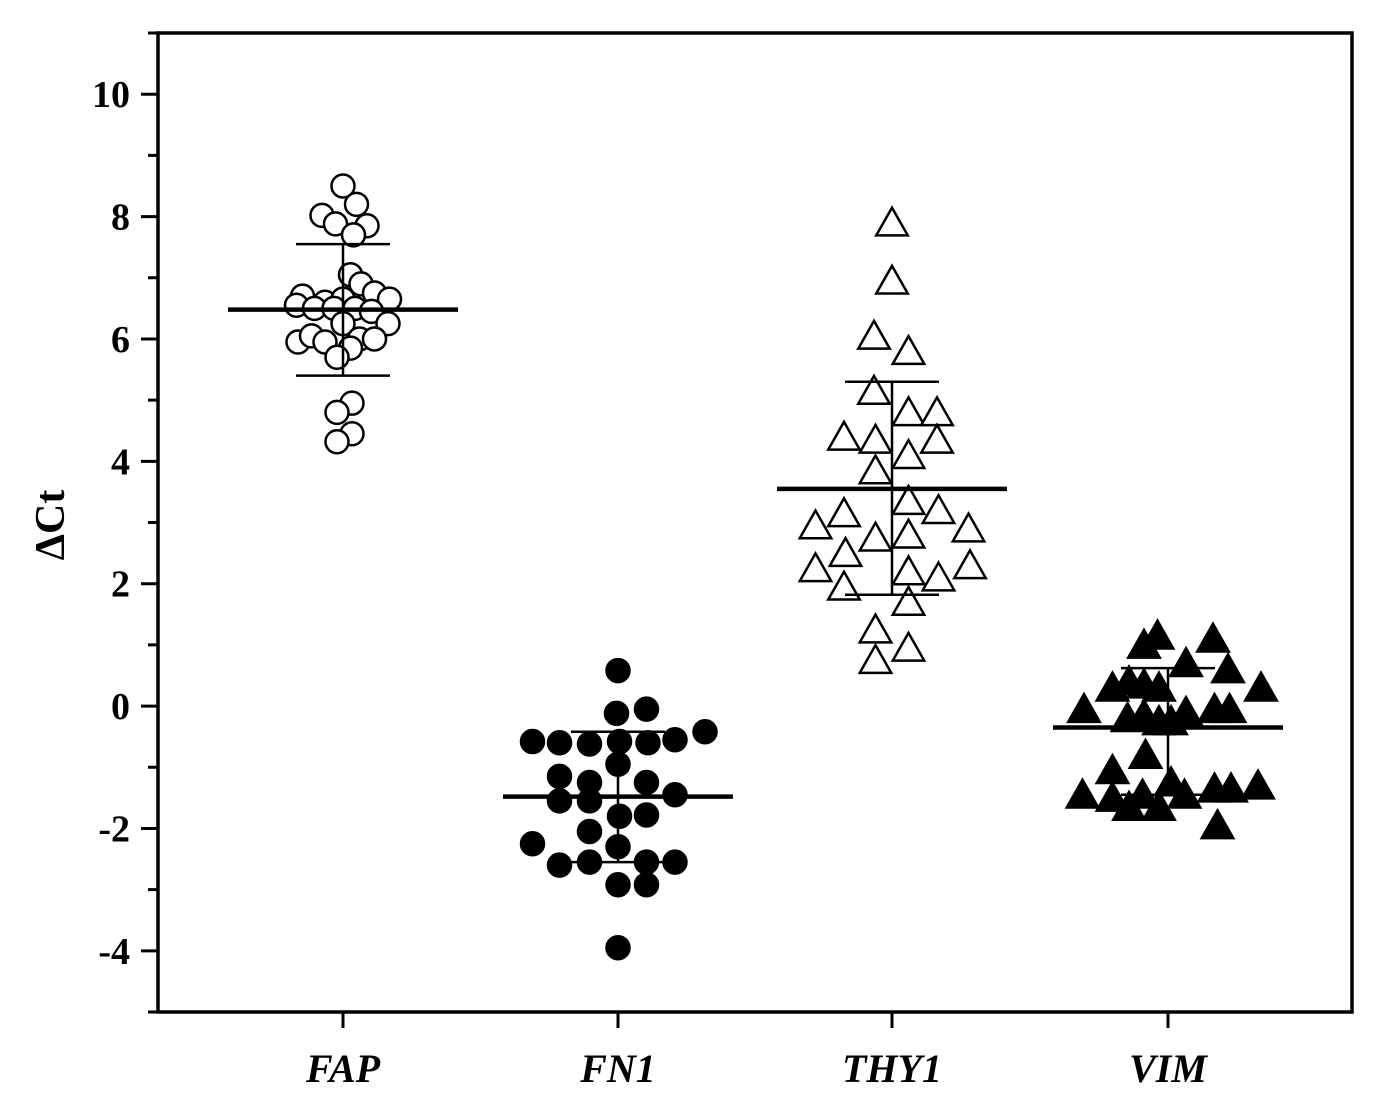 This screenshot has height=1119, width=1374. I want to click on y-axis: -4 -2 0 2 4 6 8 10, so click(125, 522).